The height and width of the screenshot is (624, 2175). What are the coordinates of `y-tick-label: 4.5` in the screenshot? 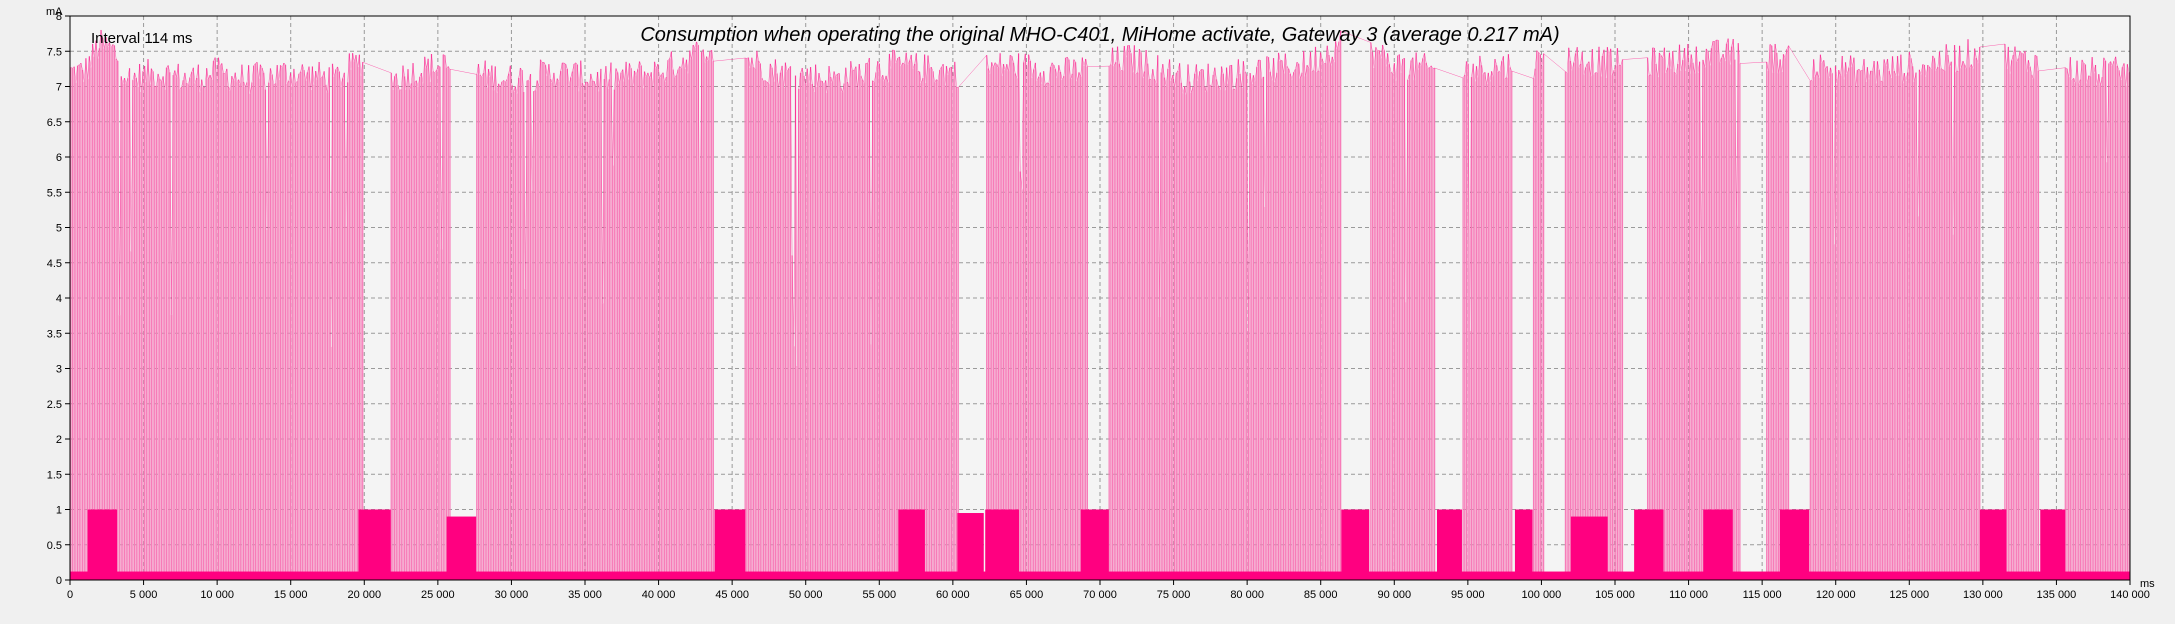 It's located at (54, 264).